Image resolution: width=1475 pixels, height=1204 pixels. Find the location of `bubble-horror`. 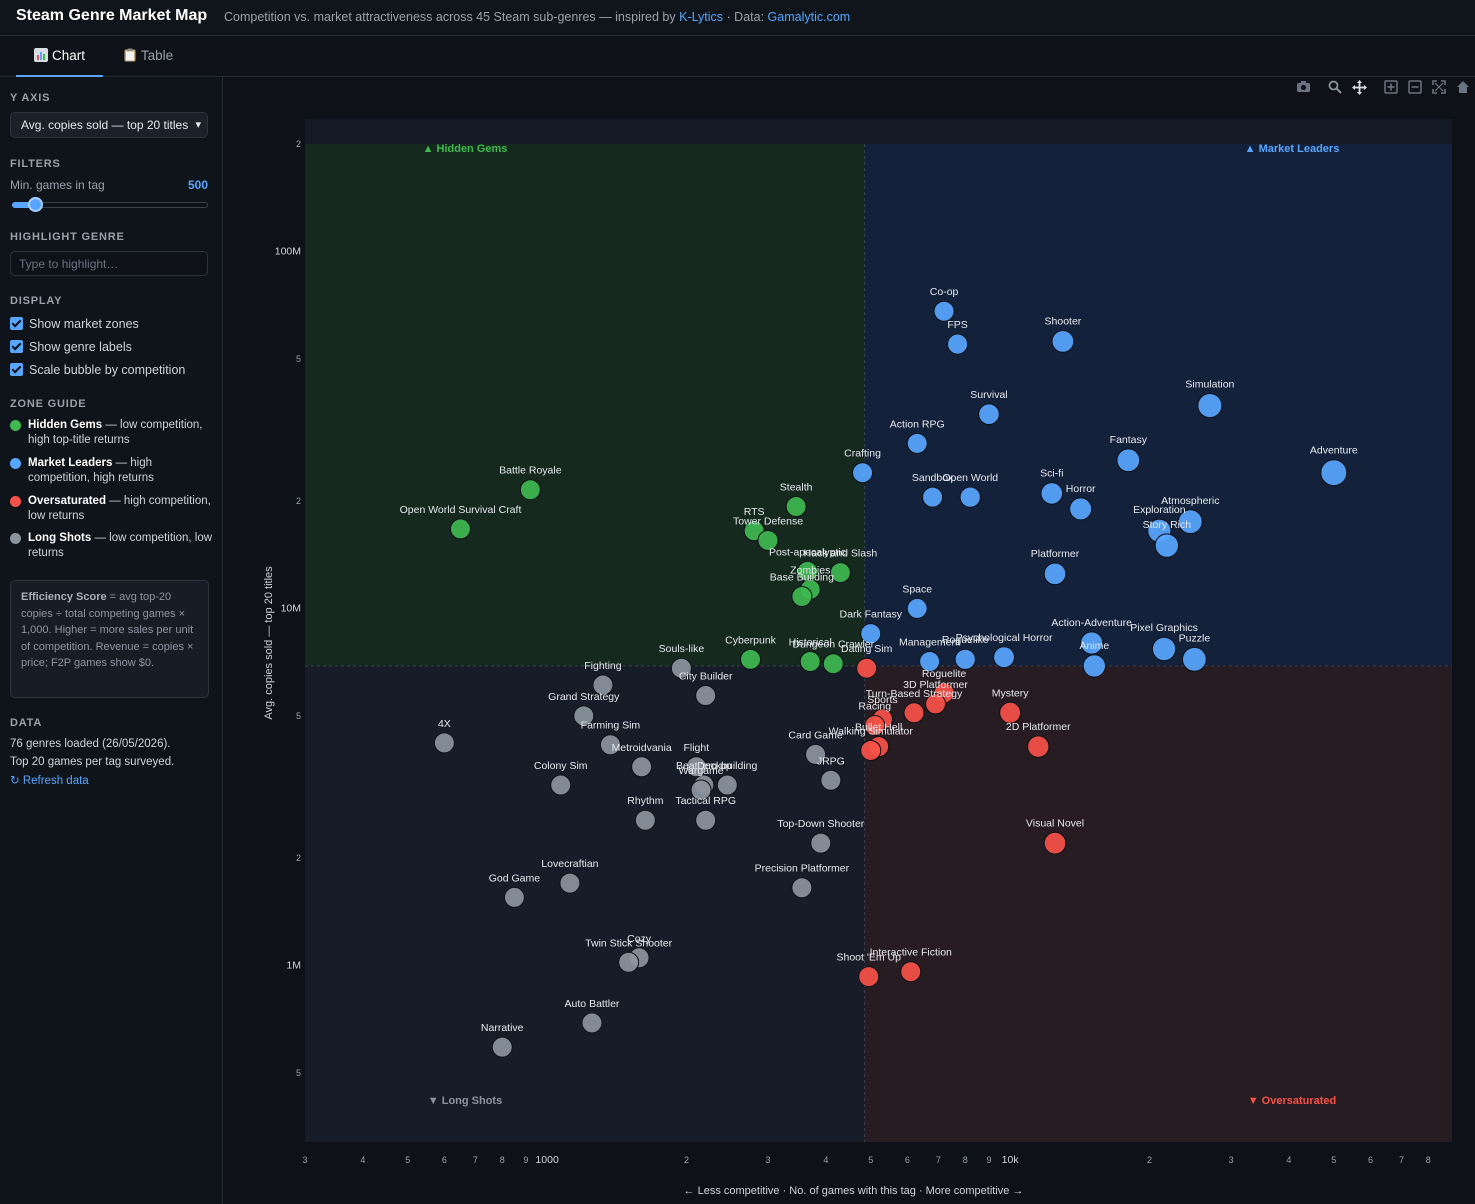

bubble-horror is located at coordinates (1081, 509).